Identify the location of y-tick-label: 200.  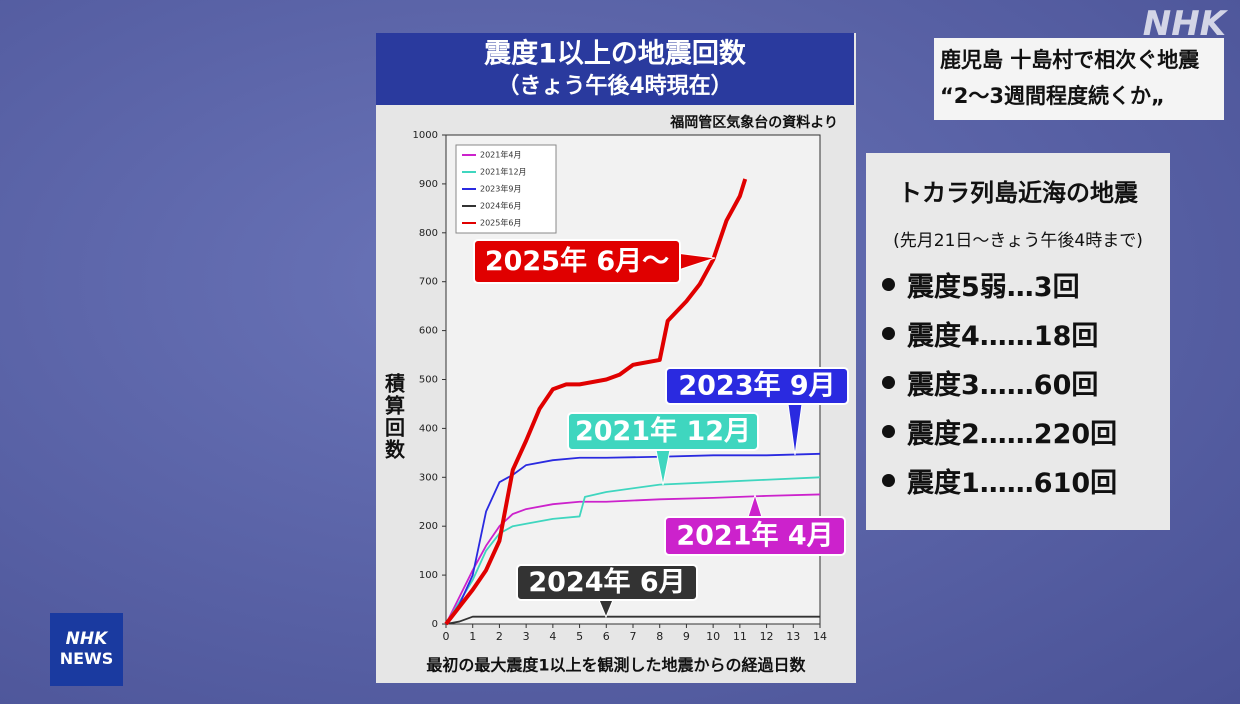
(428, 526).